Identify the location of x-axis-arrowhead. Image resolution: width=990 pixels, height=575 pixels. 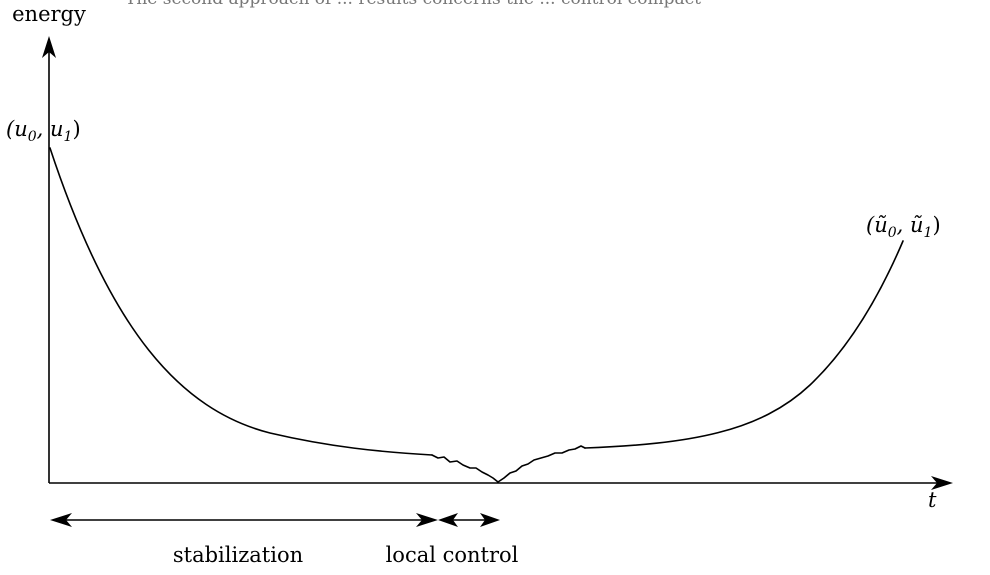
(942, 483).